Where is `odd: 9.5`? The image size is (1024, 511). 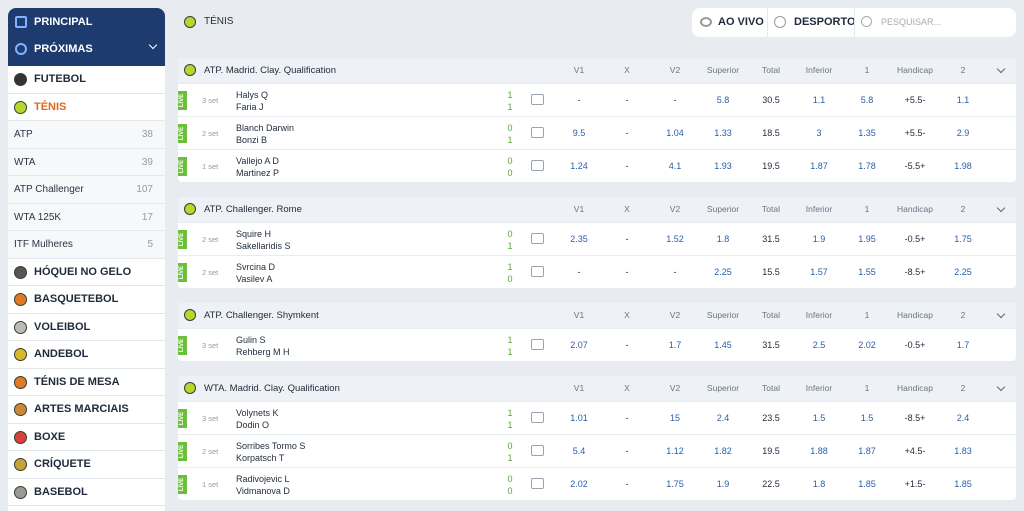
odd: 9.5 is located at coordinates (579, 133).